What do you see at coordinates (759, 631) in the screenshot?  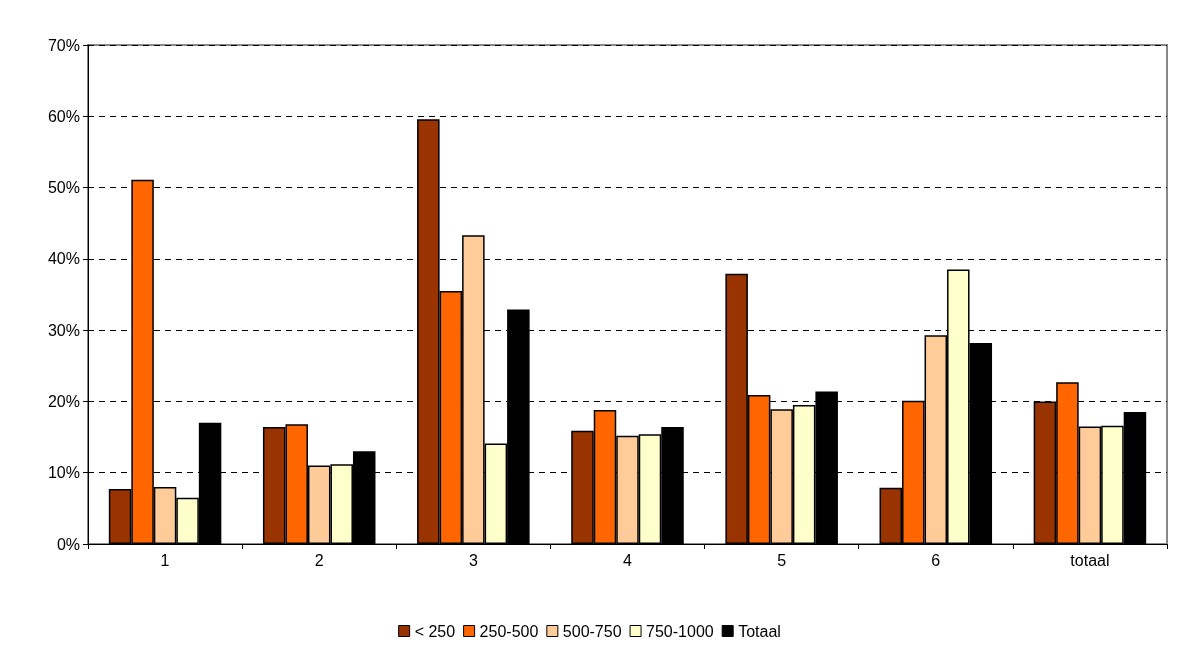 I see `legend-label: Totaal` at bounding box center [759, 631].